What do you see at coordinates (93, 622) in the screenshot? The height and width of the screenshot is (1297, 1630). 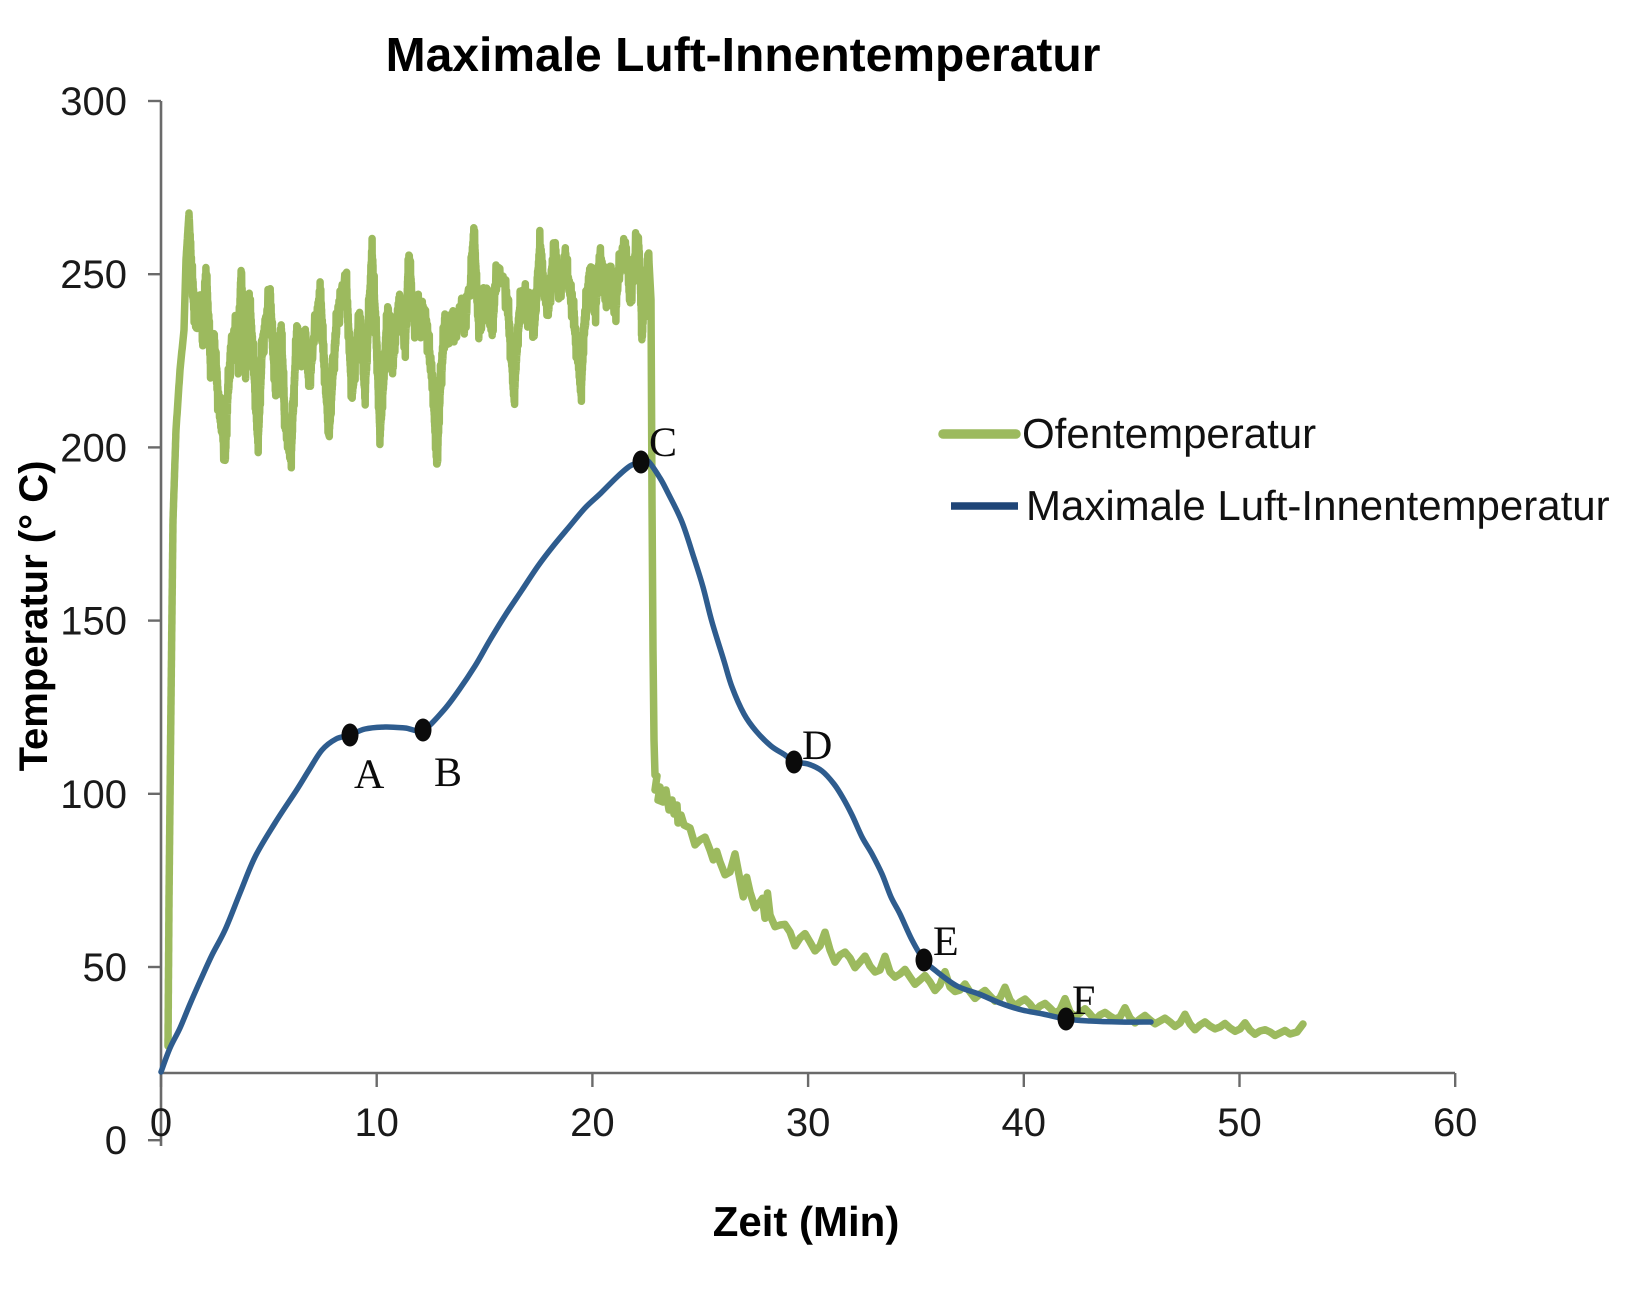 I see `svg-text: 150` at bounding box center [93, 622].